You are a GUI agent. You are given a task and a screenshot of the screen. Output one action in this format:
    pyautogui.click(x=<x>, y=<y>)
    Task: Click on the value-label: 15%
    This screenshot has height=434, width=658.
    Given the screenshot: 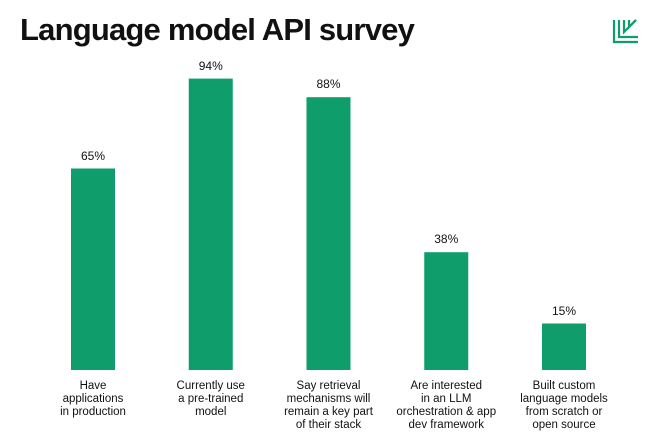 What is the action you would take?
    pyautogui.click(x=564, y=310)
    